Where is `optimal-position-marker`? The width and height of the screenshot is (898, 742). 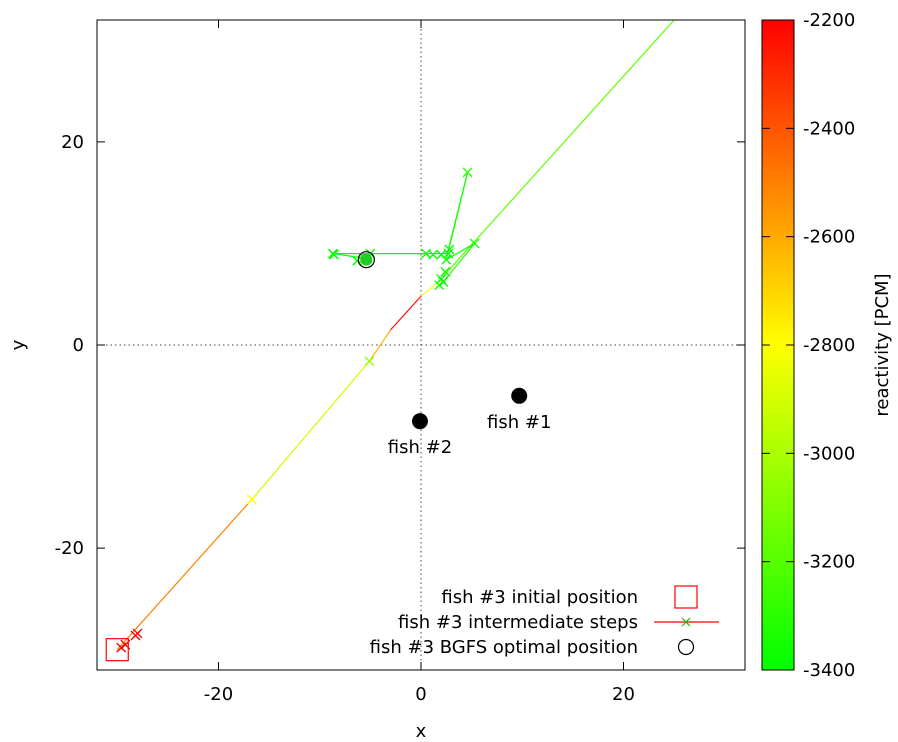
optimal-position-marker is located at coordinates (366, 260).